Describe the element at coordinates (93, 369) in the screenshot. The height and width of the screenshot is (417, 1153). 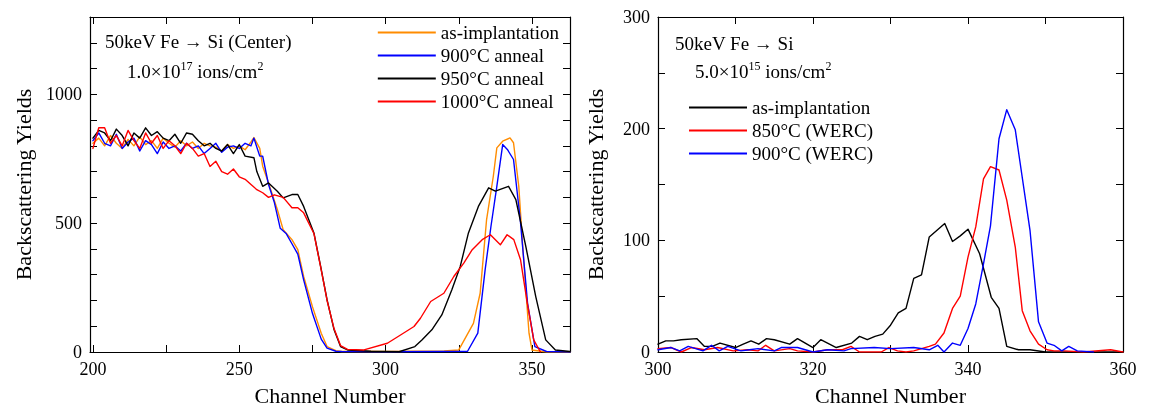
I see `x-tick-label: 200` at that location.